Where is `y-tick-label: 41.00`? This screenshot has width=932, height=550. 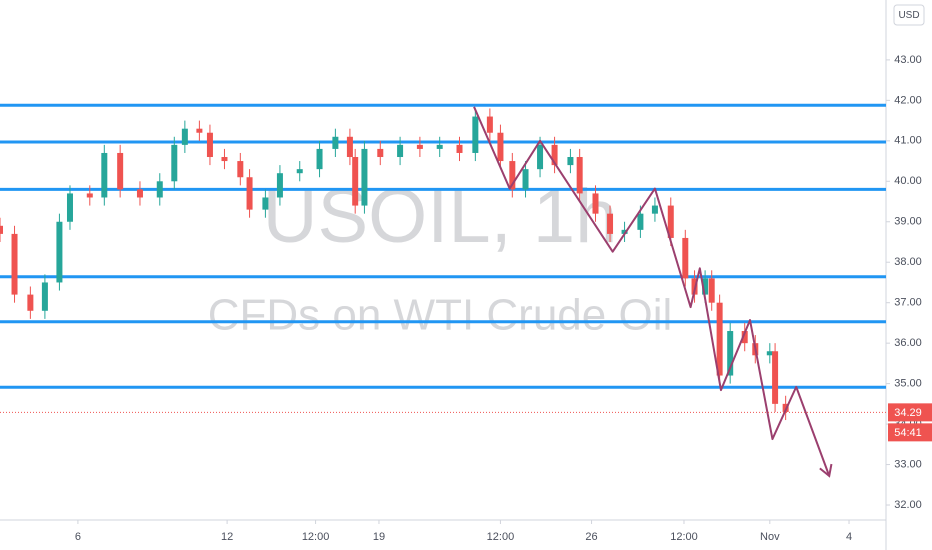
y-tick-label: 41.00 is located at coordinates (908, 141).